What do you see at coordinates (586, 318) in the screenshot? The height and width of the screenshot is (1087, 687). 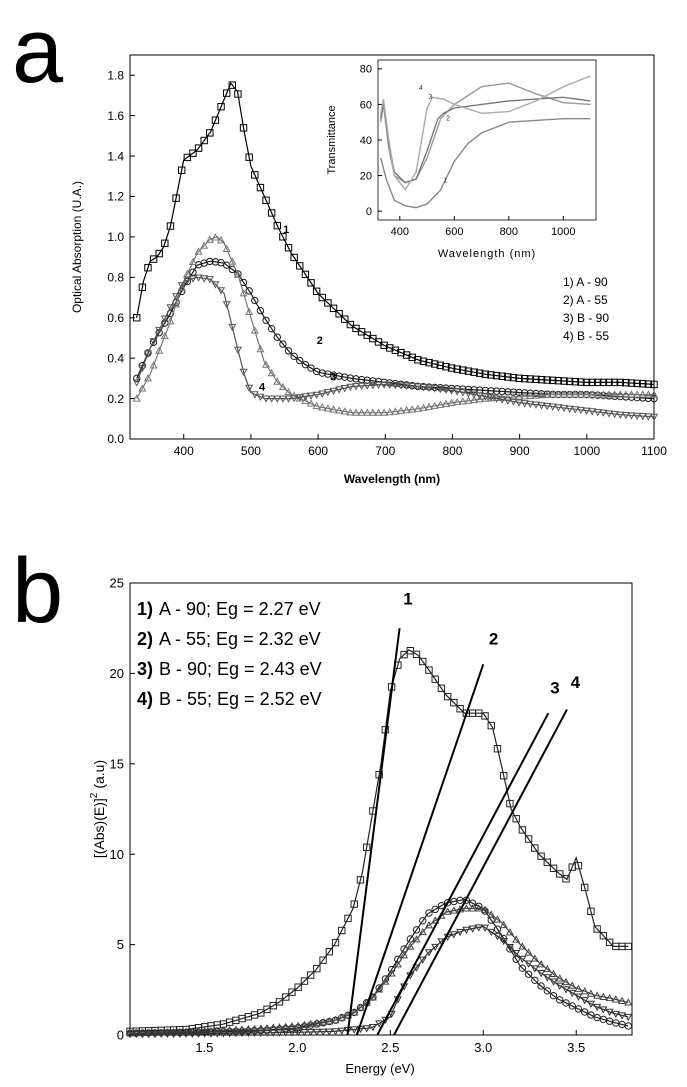 I see `a-legend-entry: 3) B - 90` at bounding box center [586, 318].